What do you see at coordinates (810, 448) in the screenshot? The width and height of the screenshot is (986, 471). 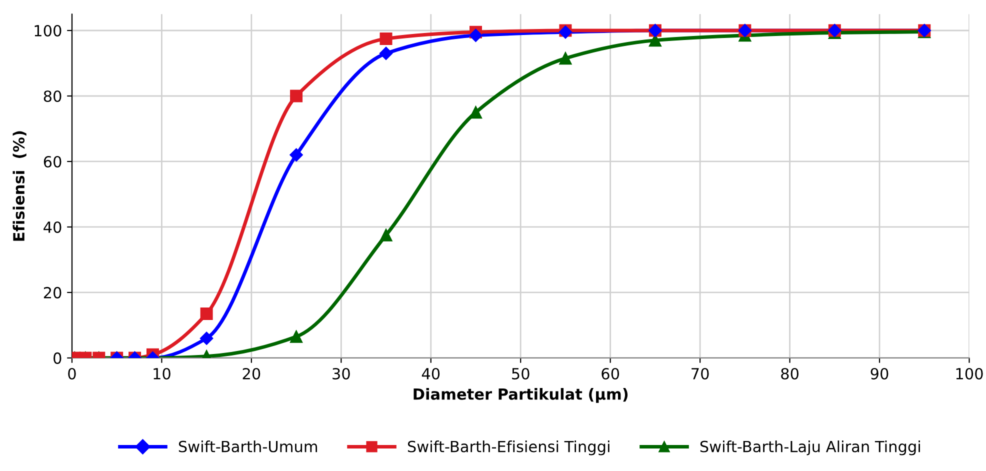 I see `legend-label: Swift-Barth-Laju Aliran Tinggi` at bounding box center [810, 448].